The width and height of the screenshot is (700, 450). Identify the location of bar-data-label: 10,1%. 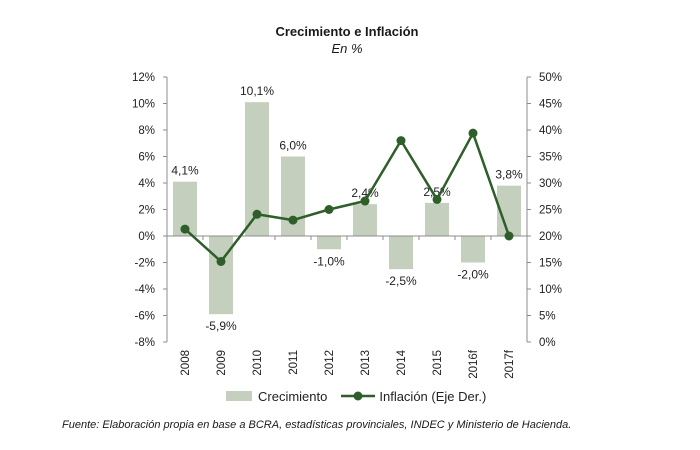
(257, 91).